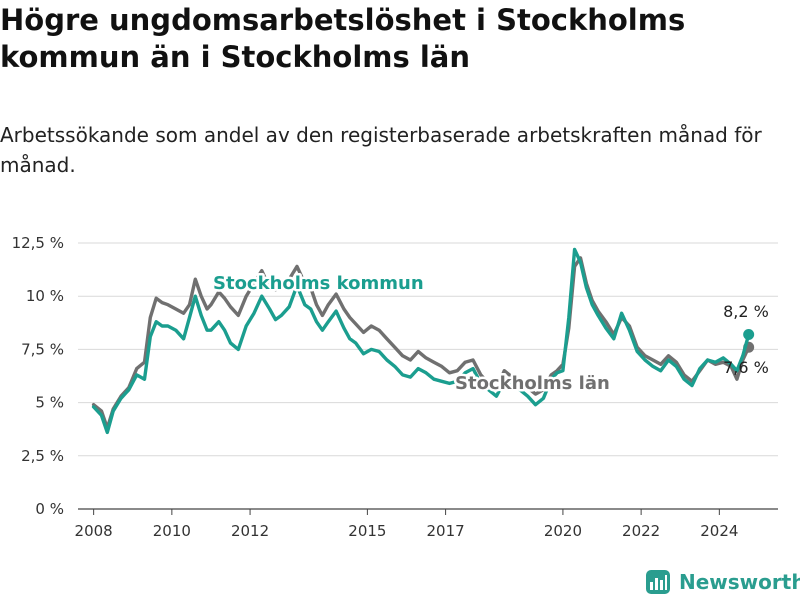 This screenshot has height=600, width=800. What do you see at coordinates (446, 531) in the screenshot?
I see `x-tick-label-4: 2017` at bounding box center [446, 531].